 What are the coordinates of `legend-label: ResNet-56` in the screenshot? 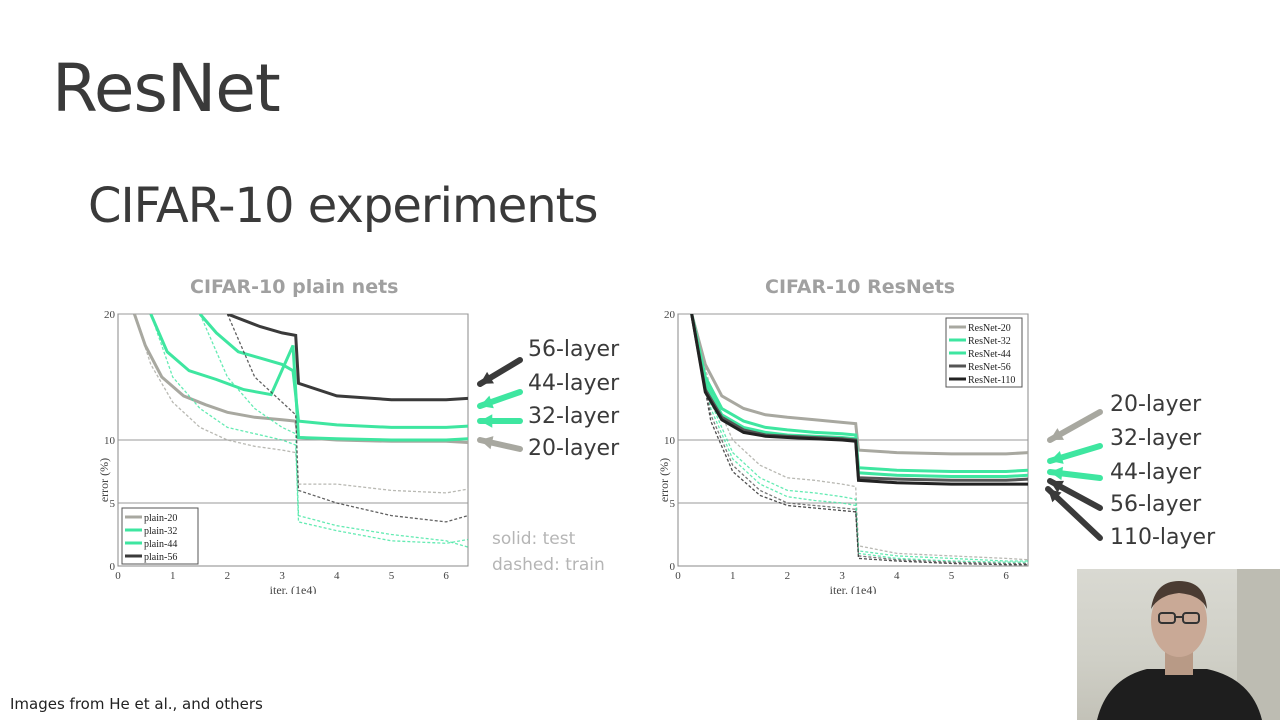 It's located at (989, 367).